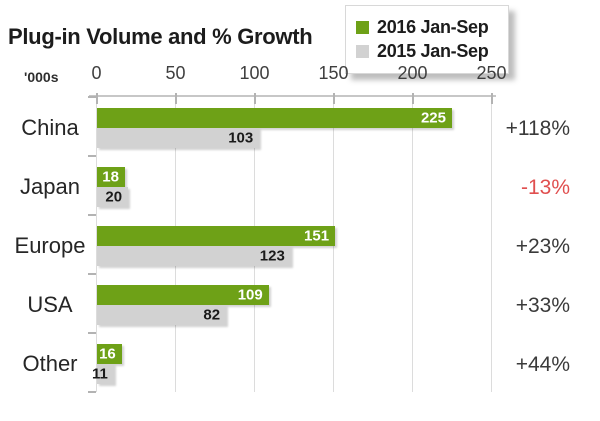  What do you see at coordinates (193, 256) in the screenshot?
I see `bar-2015-europe: 123` at bounding box center [193, 256].